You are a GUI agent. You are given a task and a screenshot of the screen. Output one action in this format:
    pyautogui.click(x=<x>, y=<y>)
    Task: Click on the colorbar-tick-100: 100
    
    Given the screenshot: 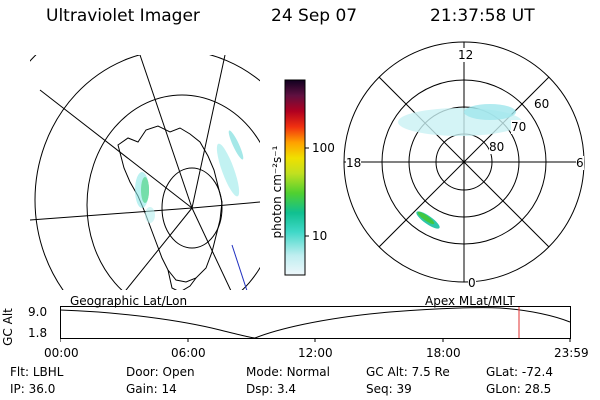 What is the action you would take?
    pyautogui.click(x=323, y=148)
    